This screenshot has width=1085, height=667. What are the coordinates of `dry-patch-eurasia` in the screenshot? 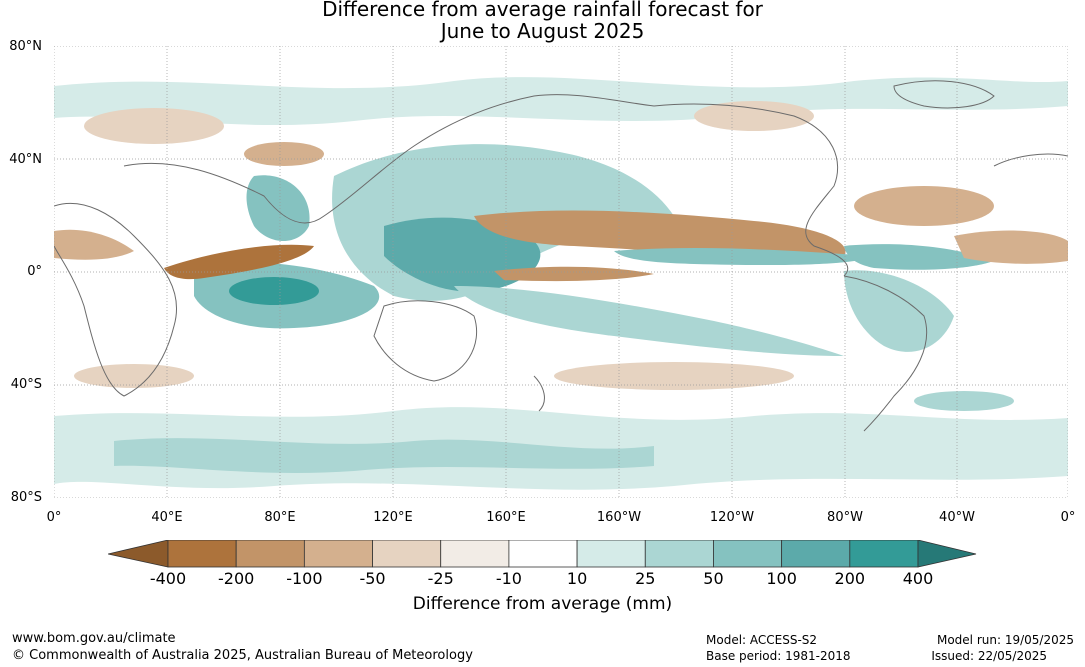 It's located at (154, 126).